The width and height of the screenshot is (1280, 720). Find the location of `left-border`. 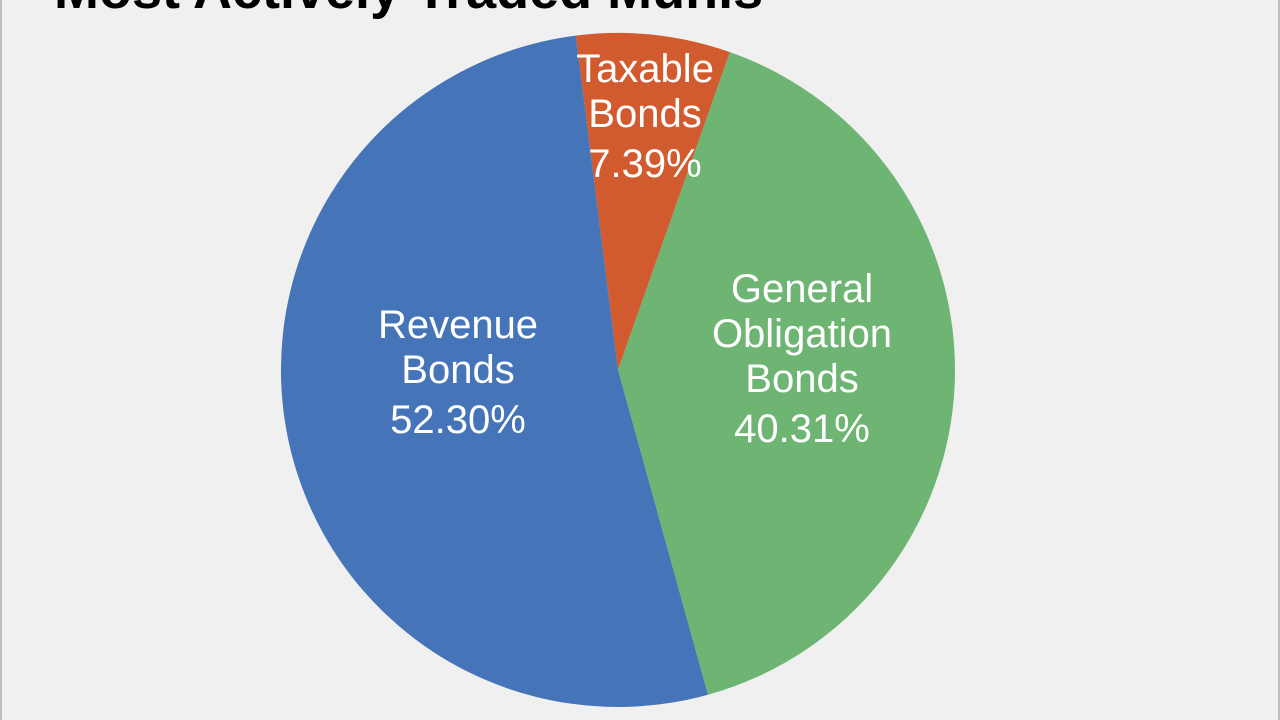

left-border is located at coordinates (1, 360).